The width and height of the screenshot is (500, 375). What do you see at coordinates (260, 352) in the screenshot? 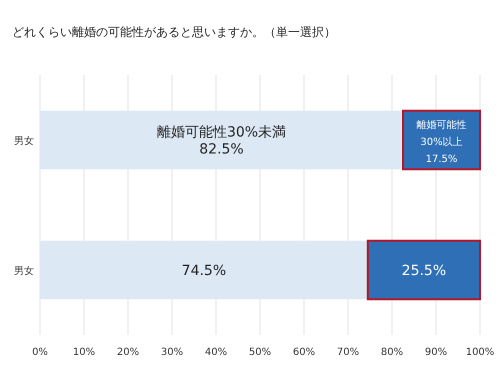
I see `x-tick-label: 50%` at bounding box center [260, 352].